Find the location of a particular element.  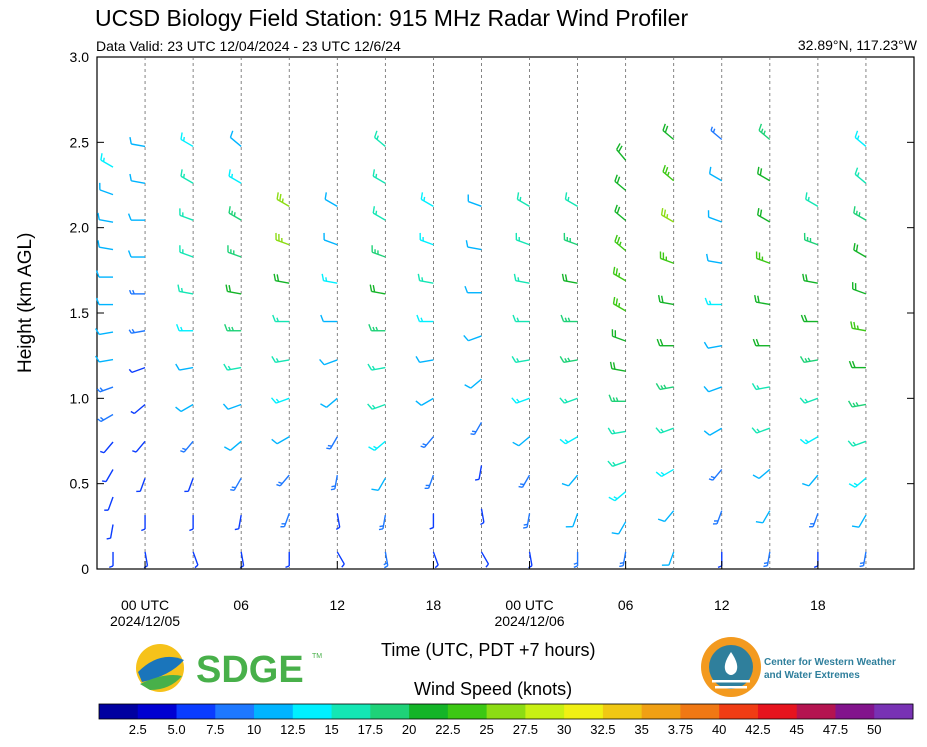

y-tick-label: 2.5 is located at coordinates (80, 142).